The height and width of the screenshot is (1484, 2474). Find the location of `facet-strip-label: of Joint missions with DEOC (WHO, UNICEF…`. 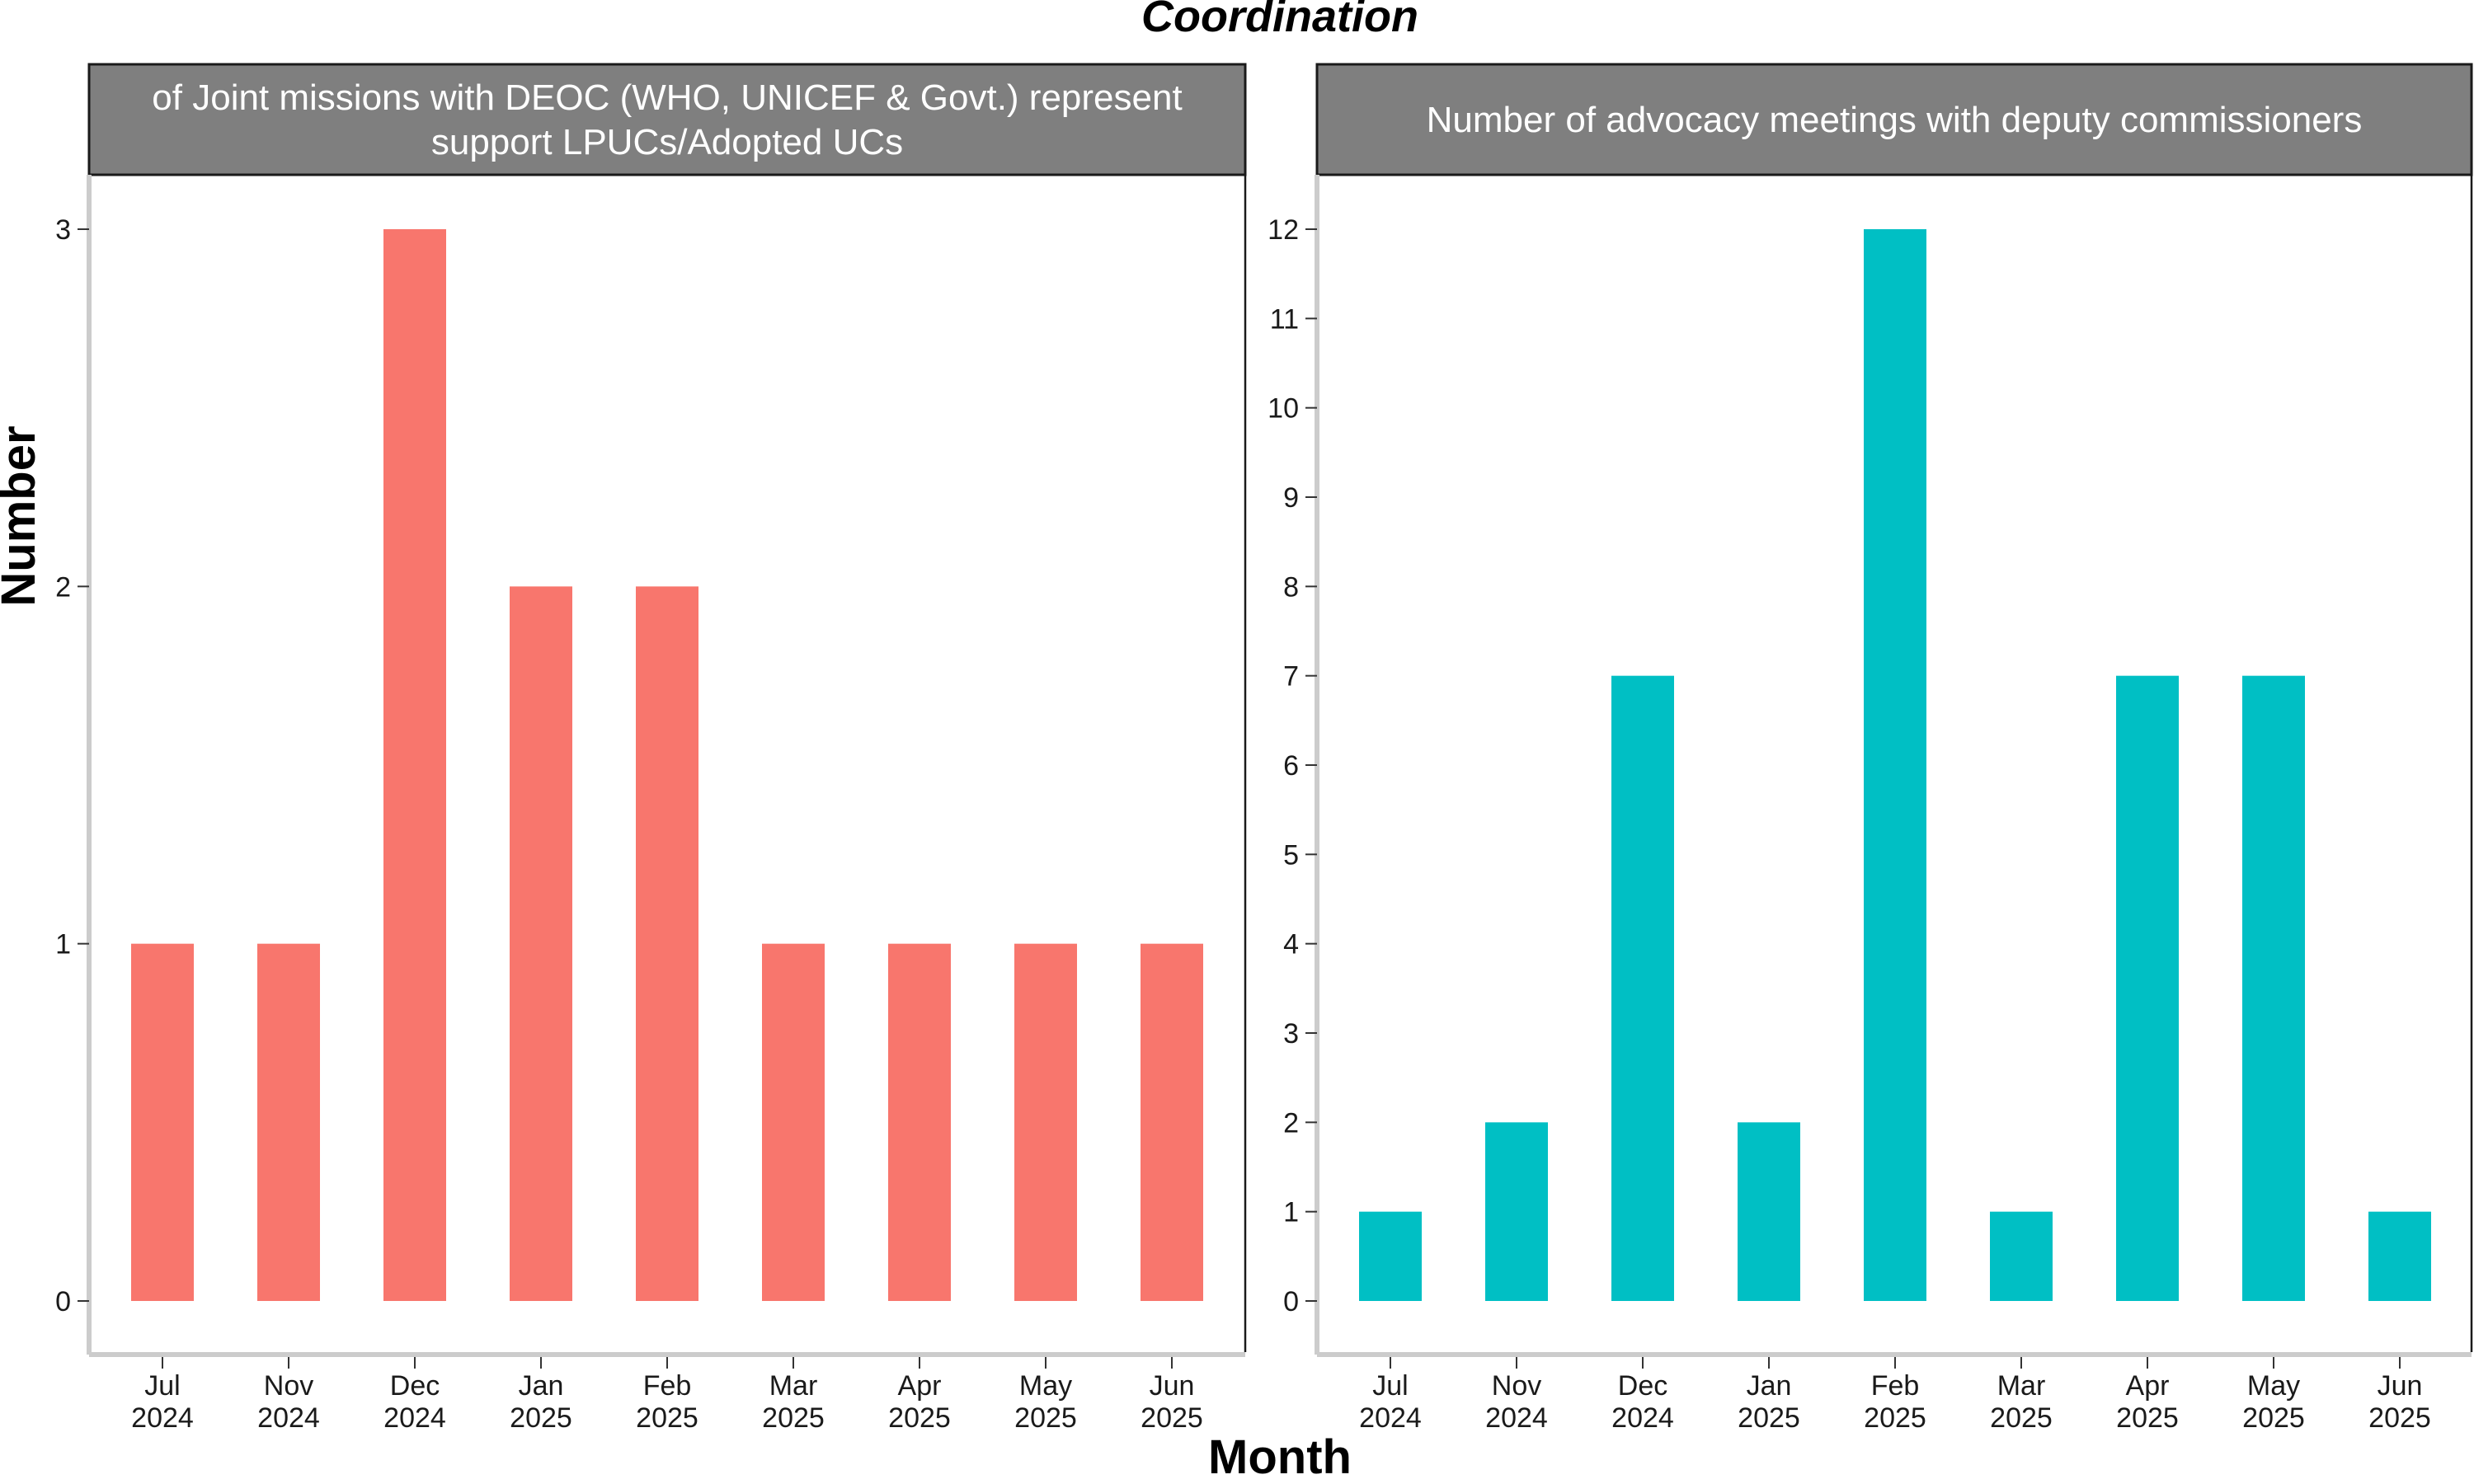

facet-strip-label: of Joint missions with DEOC (WHO, UNICEF… is located at coordinates (667, 97).